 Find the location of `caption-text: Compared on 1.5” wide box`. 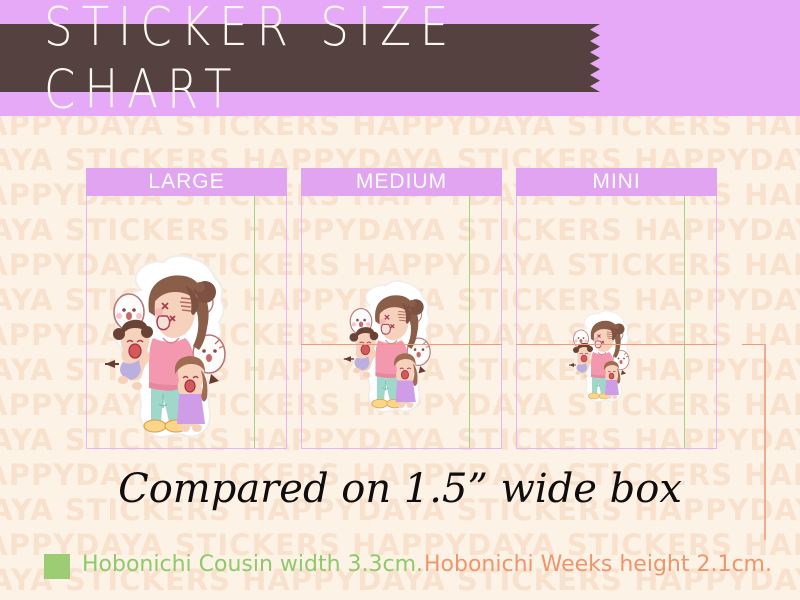

caption-text: Compared on 1.5” wide box is located at coordinates (400, 489).